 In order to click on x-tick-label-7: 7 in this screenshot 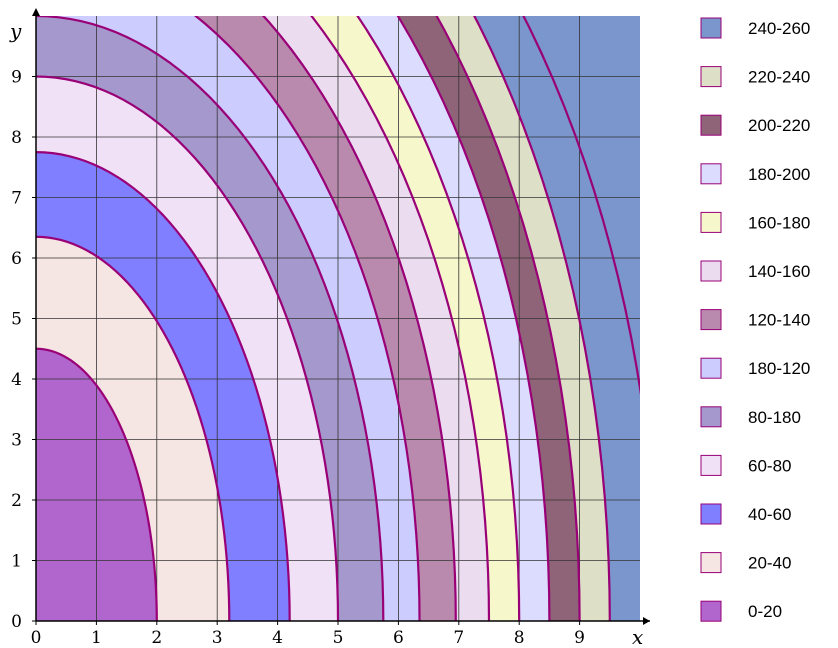, I will do `click(458, 638)`.